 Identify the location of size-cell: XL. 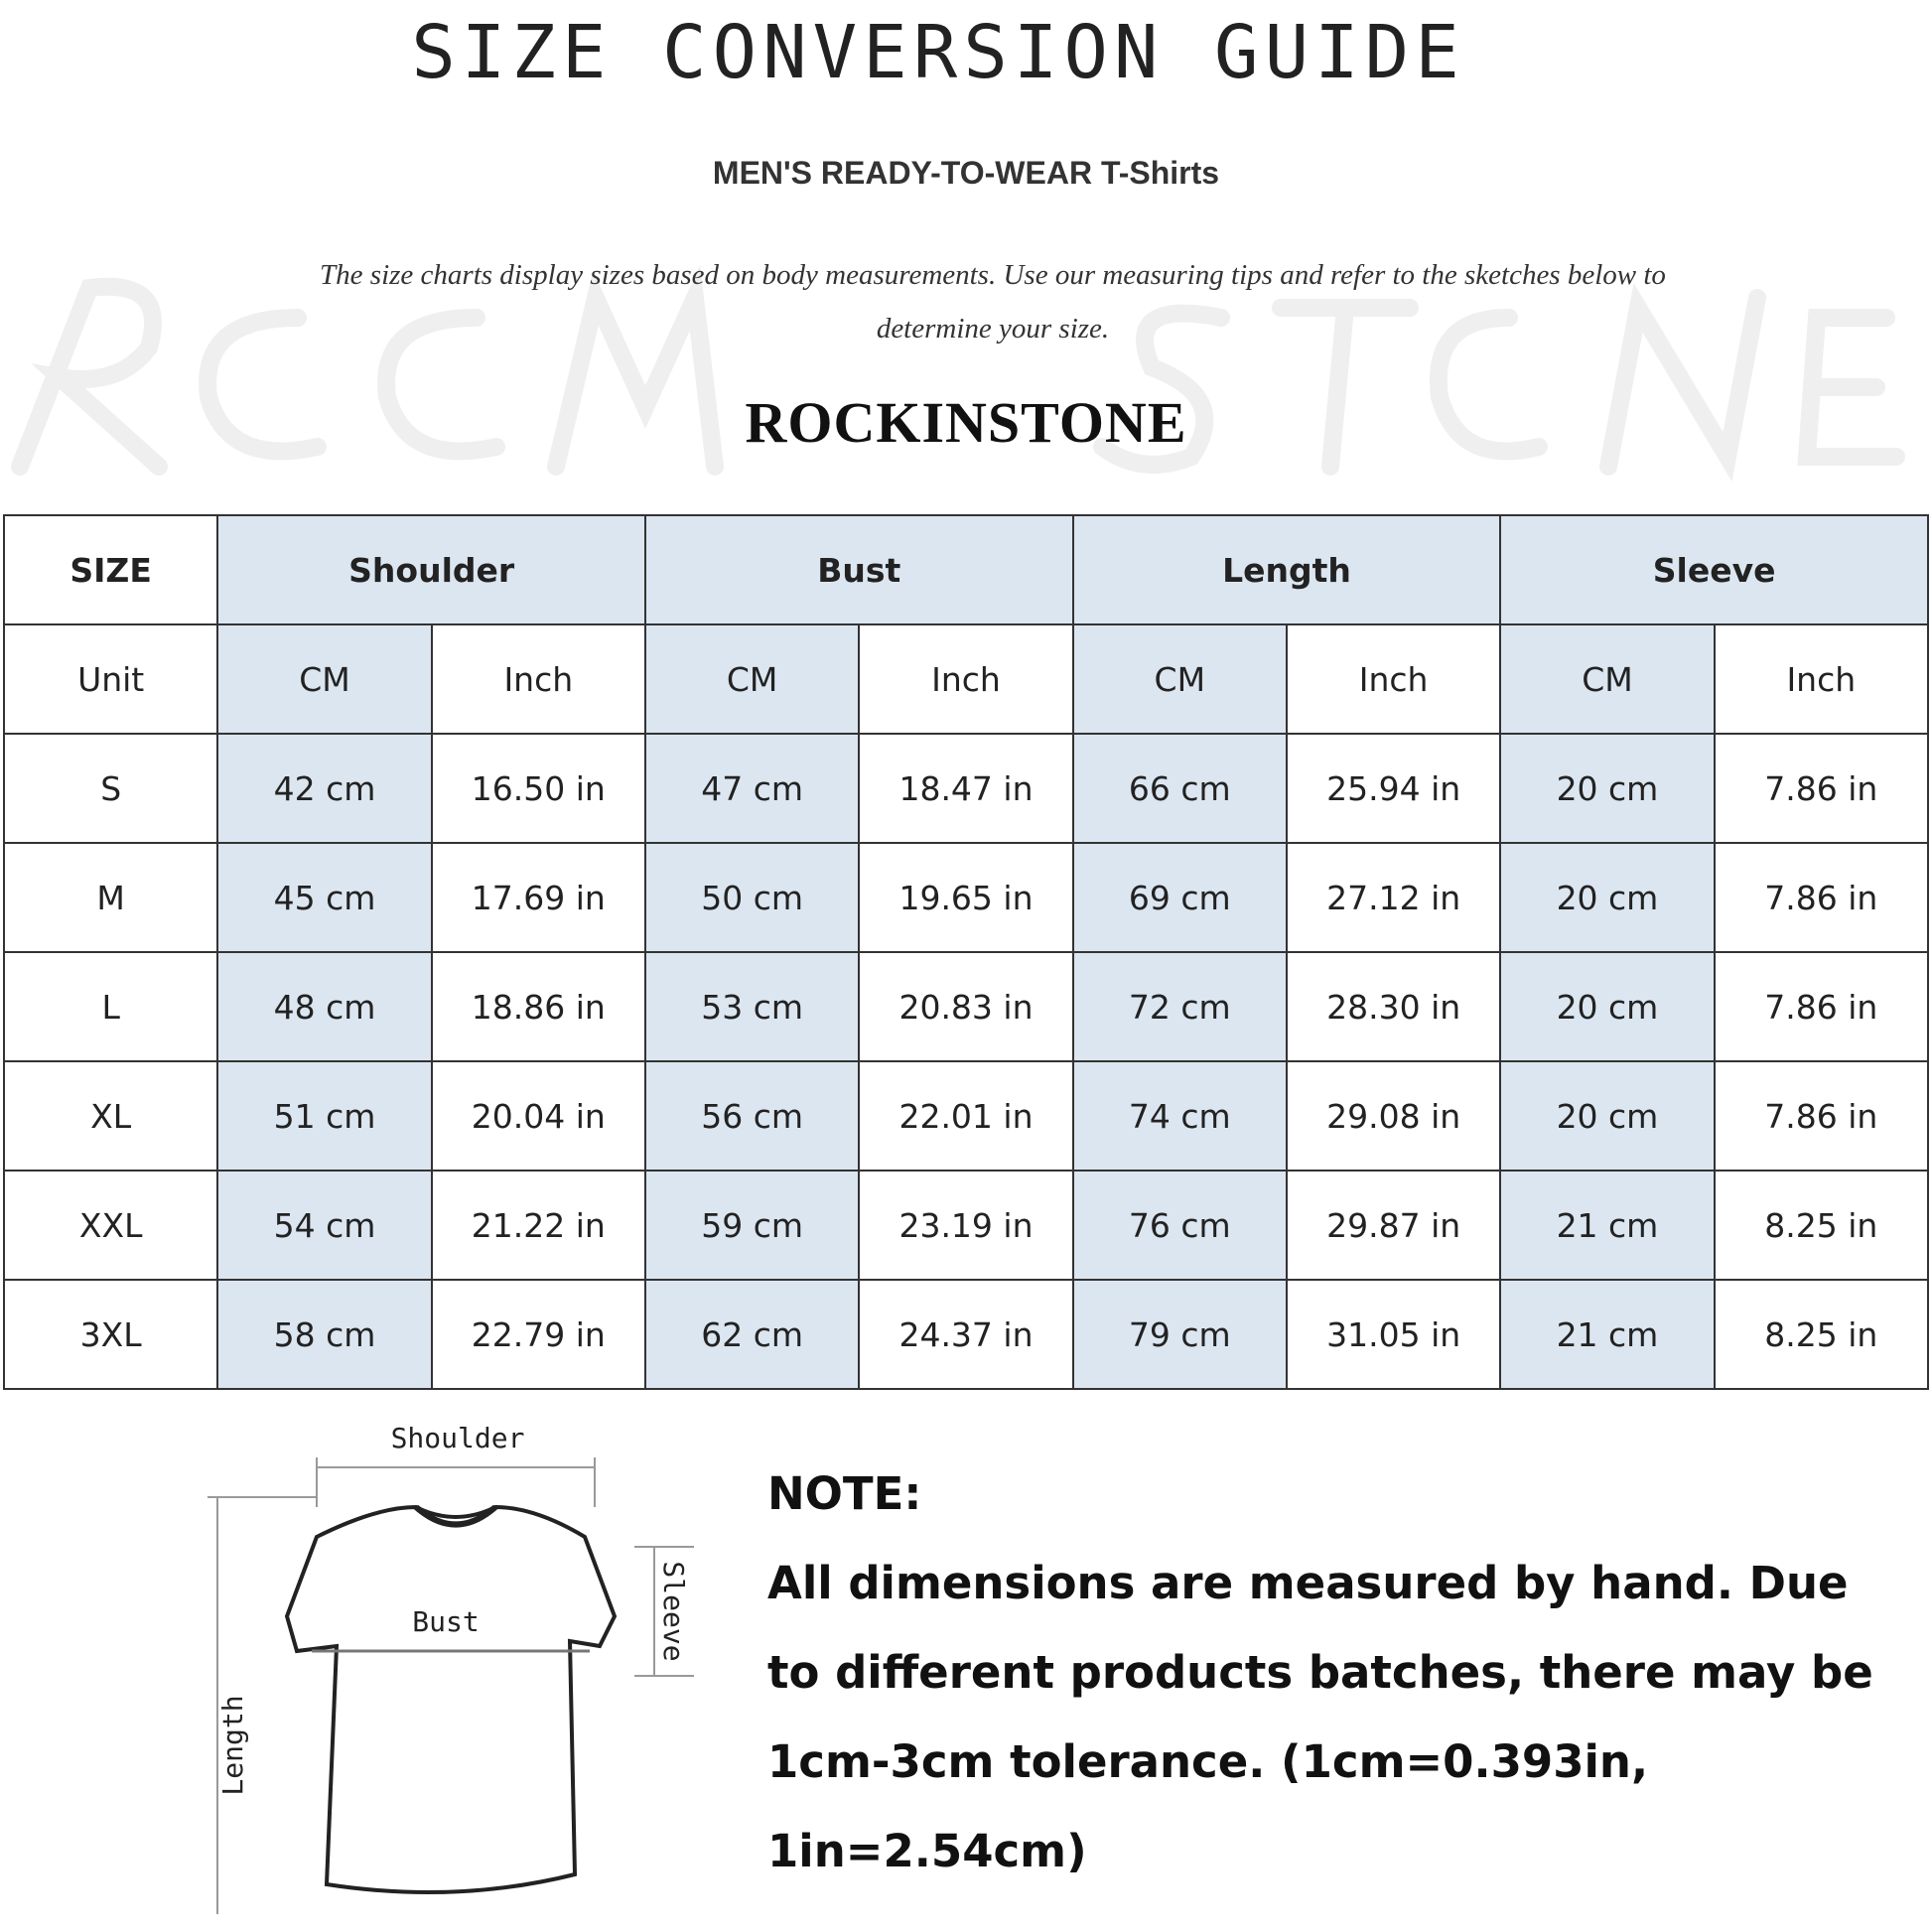
(110, 1116).